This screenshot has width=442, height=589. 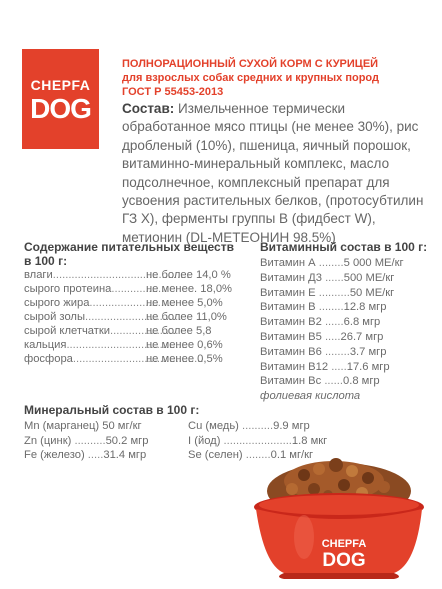 I want to click on vitamin-name: Витамин В5, so click(x=291, y=336).